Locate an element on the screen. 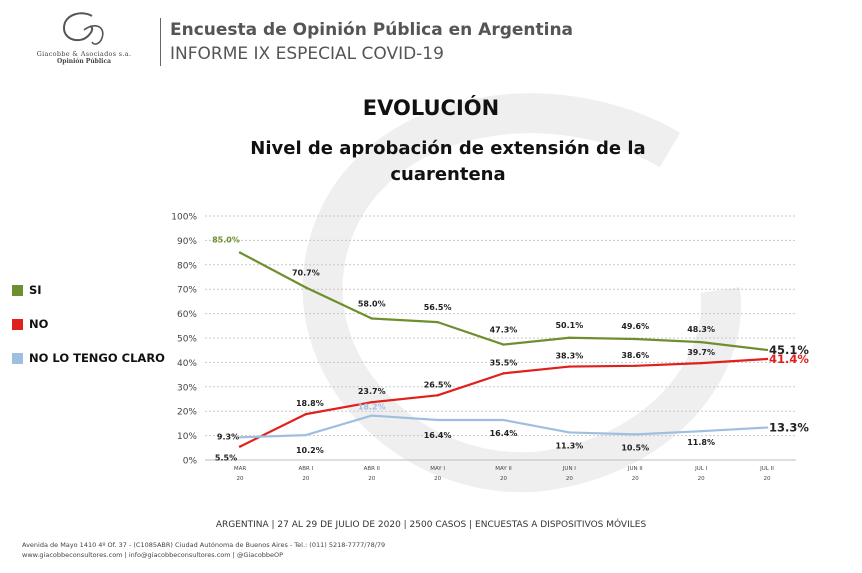 The width and height of the screenshot is (862, 573). data-label: 50.1% is located at coordinates (569, 325).